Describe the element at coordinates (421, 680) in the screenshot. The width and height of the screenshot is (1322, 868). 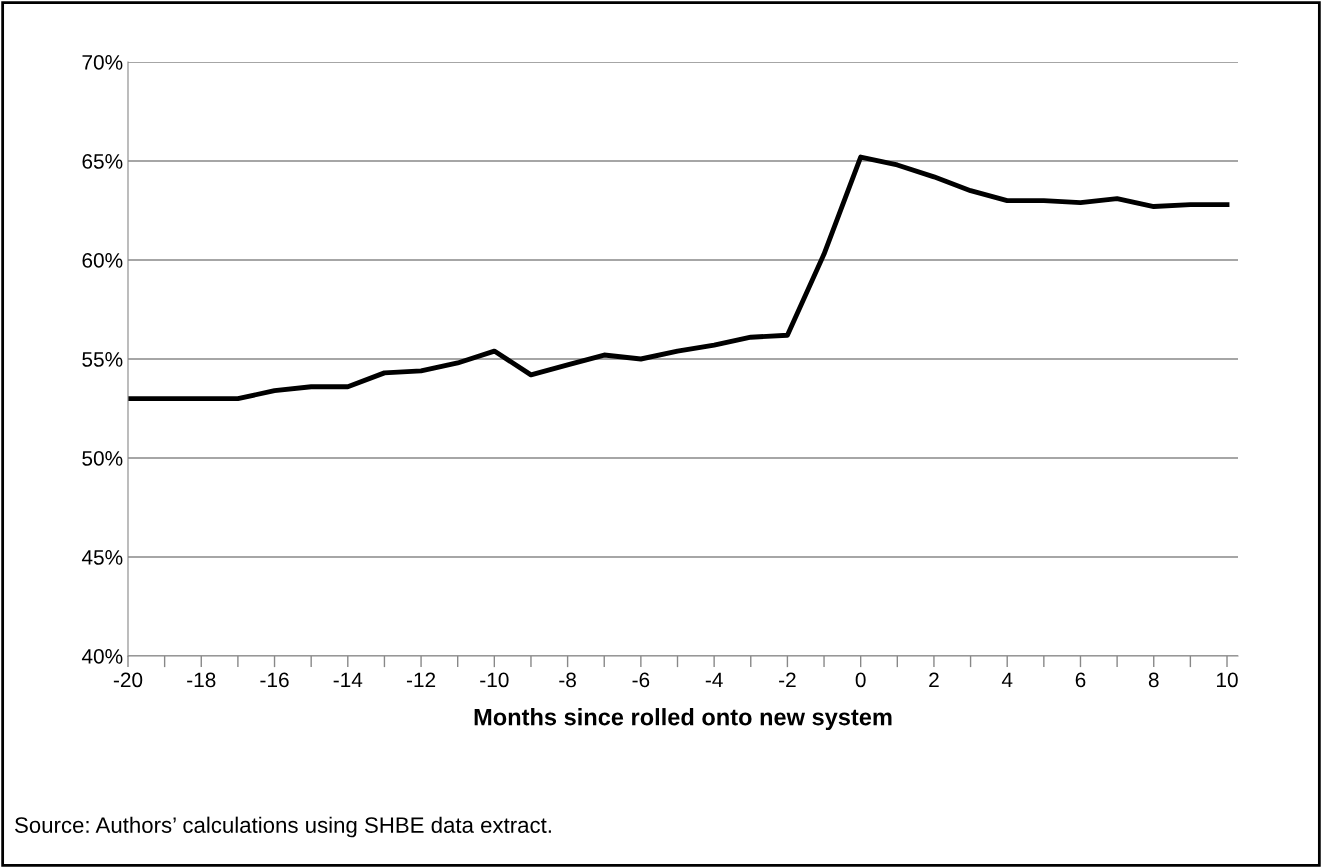
I see `x-tick-label: -12` at that location.